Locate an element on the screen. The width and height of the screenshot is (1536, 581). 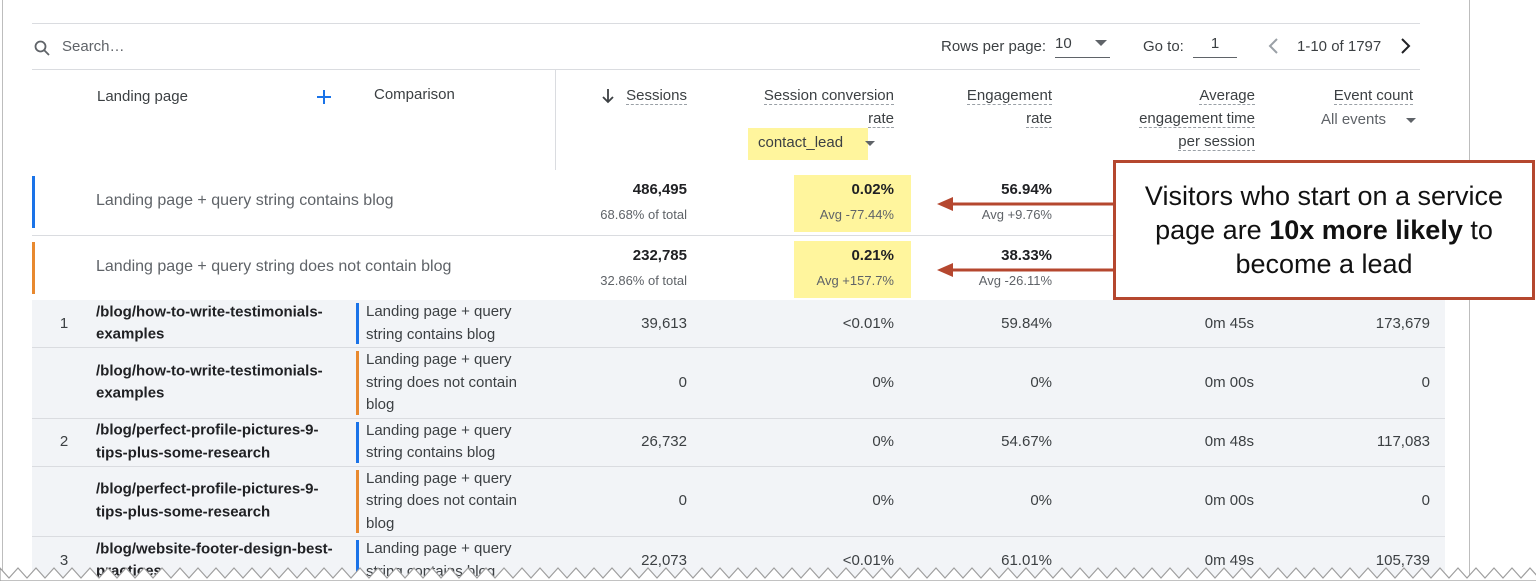
header-text: Session conversion rate is located at coordinates (828, 107).